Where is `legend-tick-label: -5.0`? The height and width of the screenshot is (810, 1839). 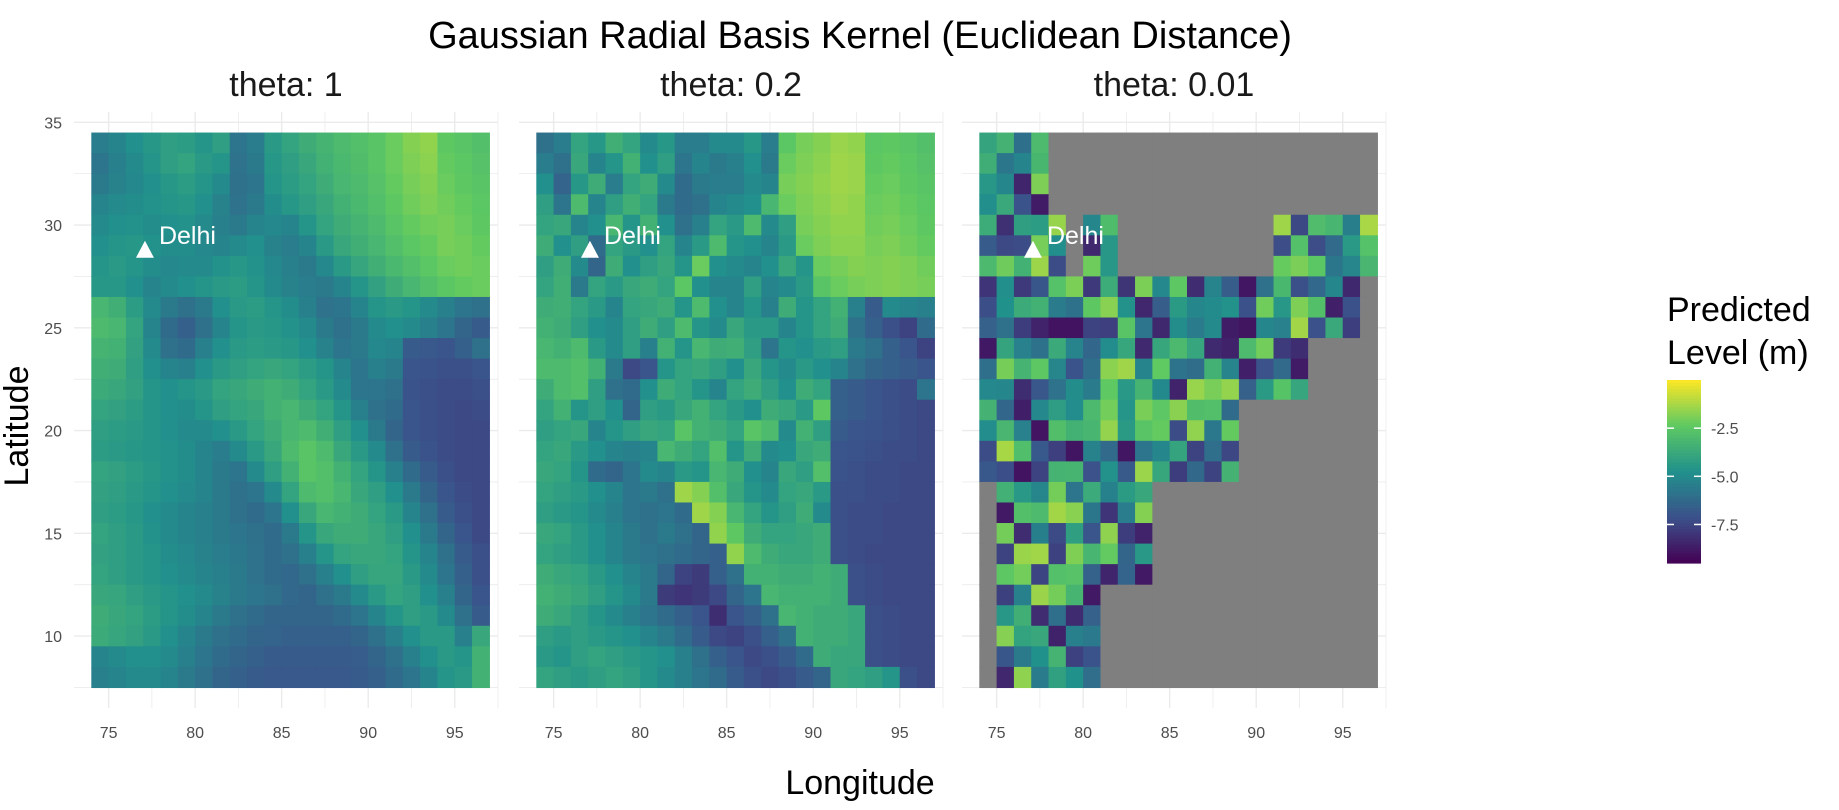 legend-tick-label: -5.0 is located at coordinates (1725, 477).